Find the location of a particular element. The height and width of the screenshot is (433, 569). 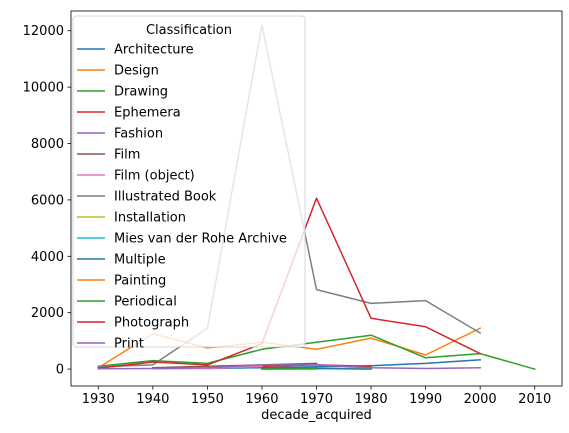

x-tick-label: 1930 is located at coordinates (98, 399).